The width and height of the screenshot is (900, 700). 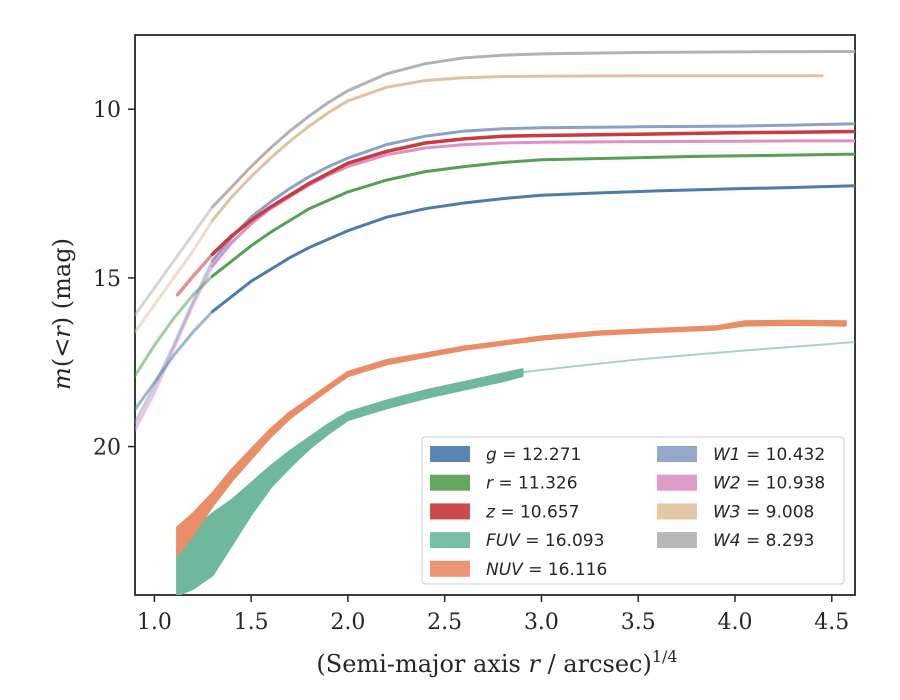 I want to click on legend-total: = 10.657, so click(x=537, y=512).